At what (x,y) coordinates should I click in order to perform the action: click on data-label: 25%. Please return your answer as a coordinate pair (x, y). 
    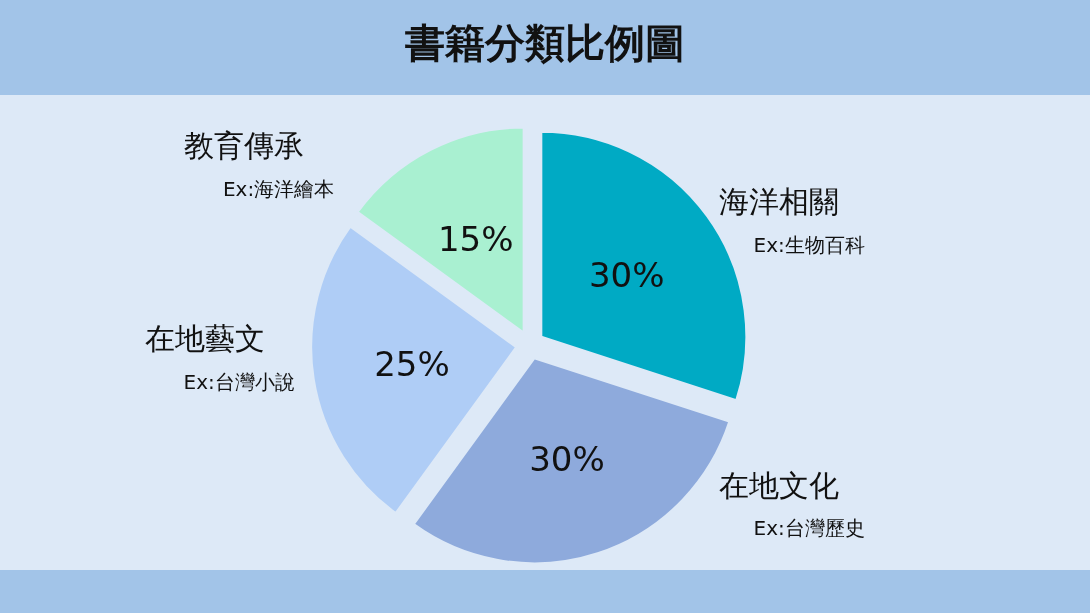
    Looking at the image, I should click on (412, 363).